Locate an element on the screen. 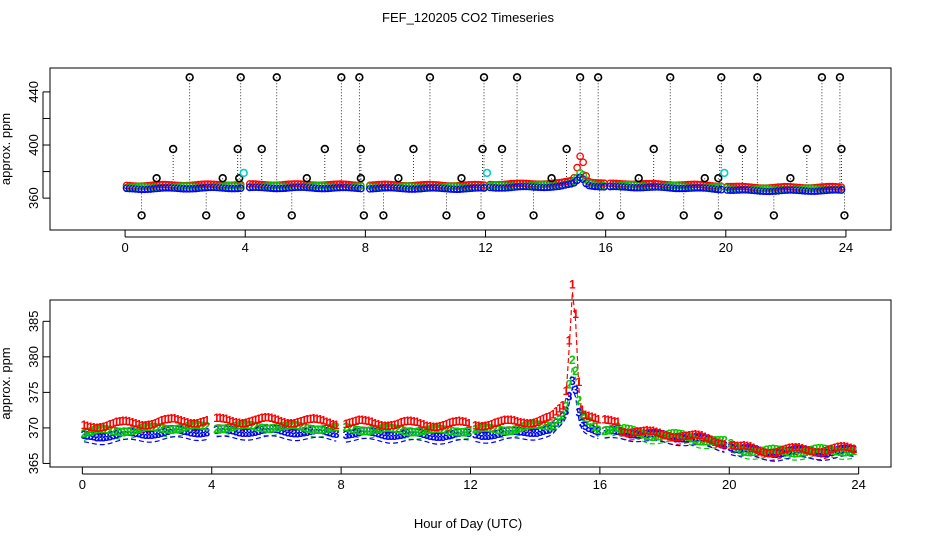 The width and height of the screenshot is (936, 540). bottom-y-tick-label: 380 is located at coordinates (33, 357).